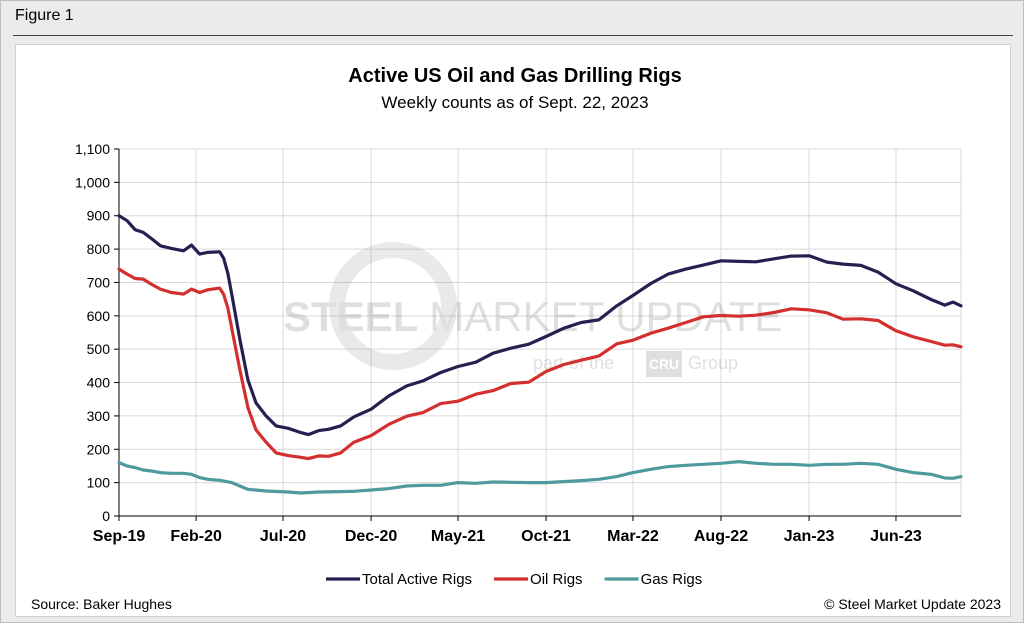 The width and height of the screenshot is (1024, 623). Describe the element at coordinates (99, 416) in the screenshot. I see `y-tick-label: 300` at that location.